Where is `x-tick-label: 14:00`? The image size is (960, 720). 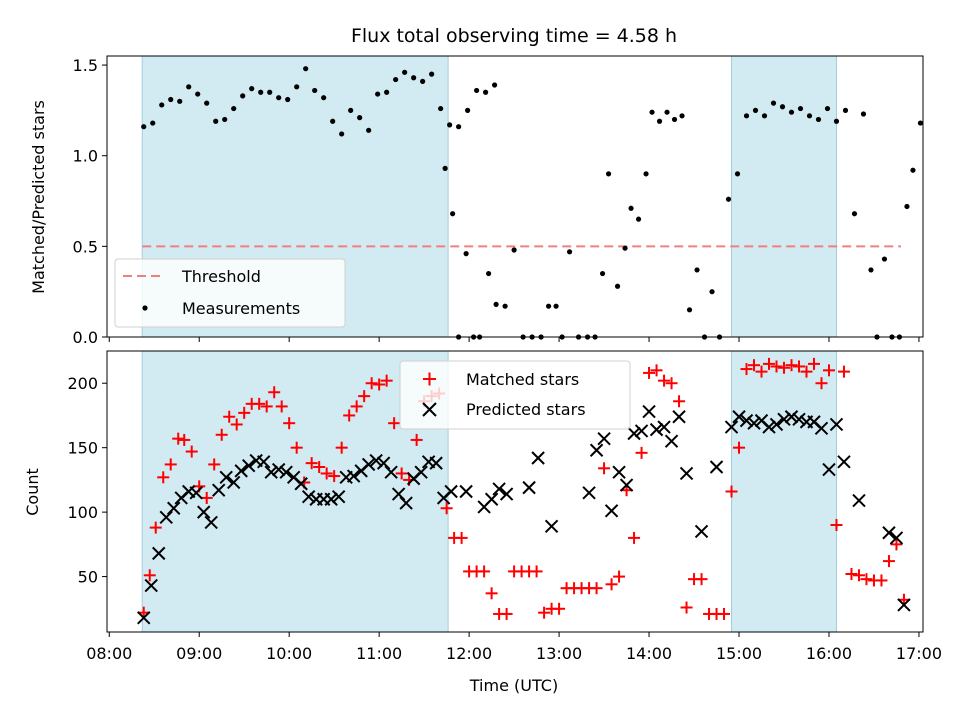
x-tick-label: 14:00 is located at coordinates (649, 653).